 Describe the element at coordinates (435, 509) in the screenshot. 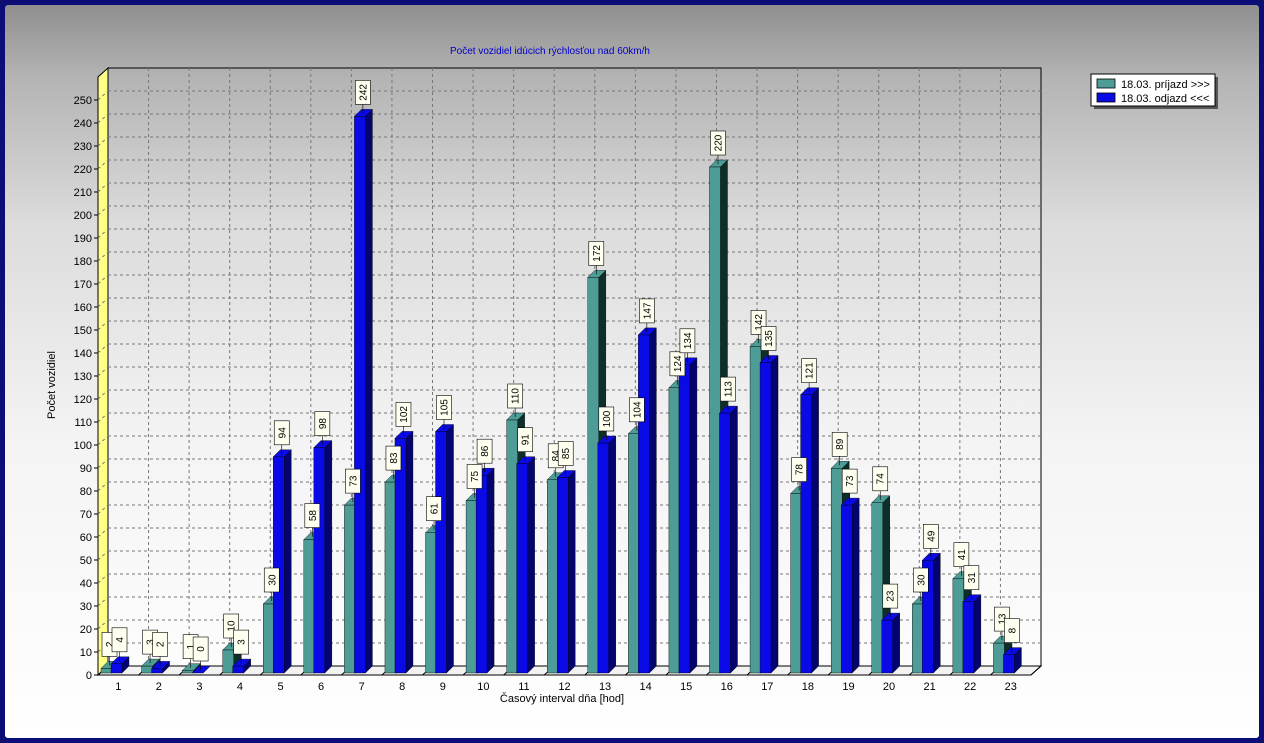

I see `data-label-text: 61` at that location.